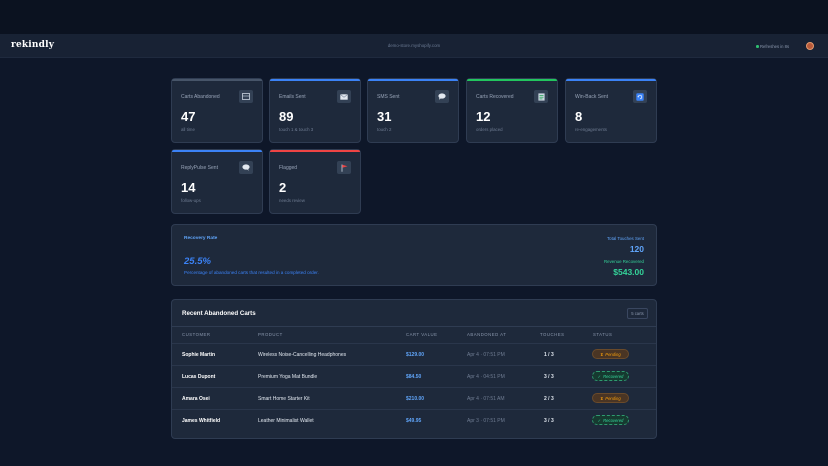  What do you see at coordinates (414, 17) in the screenshot?
I see `top-strip` at bounding box center [414, 17].